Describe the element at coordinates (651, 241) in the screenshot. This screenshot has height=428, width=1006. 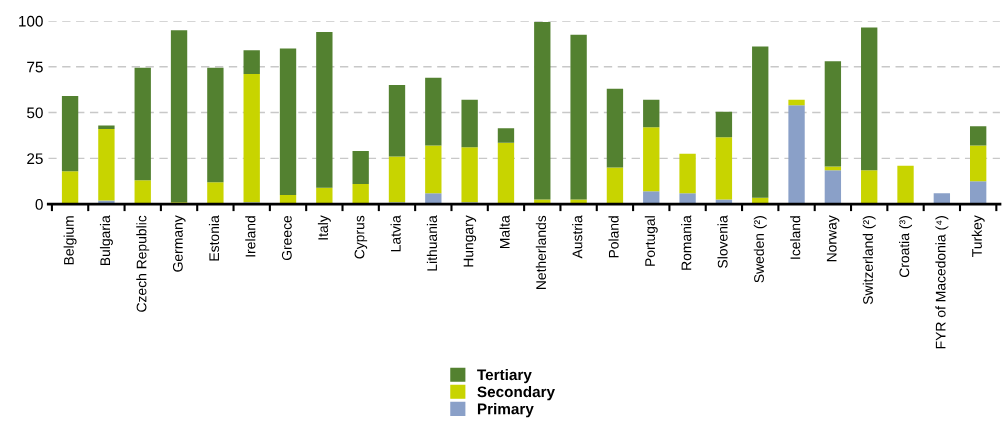
I see `x-tick-label: Portugal` at that location.